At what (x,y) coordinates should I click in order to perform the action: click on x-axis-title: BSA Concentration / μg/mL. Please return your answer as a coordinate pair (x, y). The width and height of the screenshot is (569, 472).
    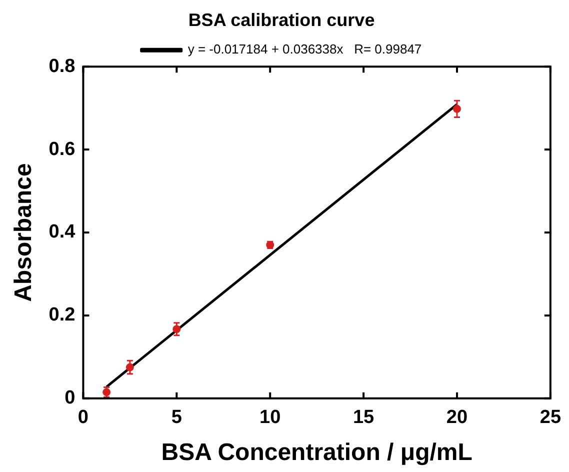
    Looking at the image, I should click on (316, 452).